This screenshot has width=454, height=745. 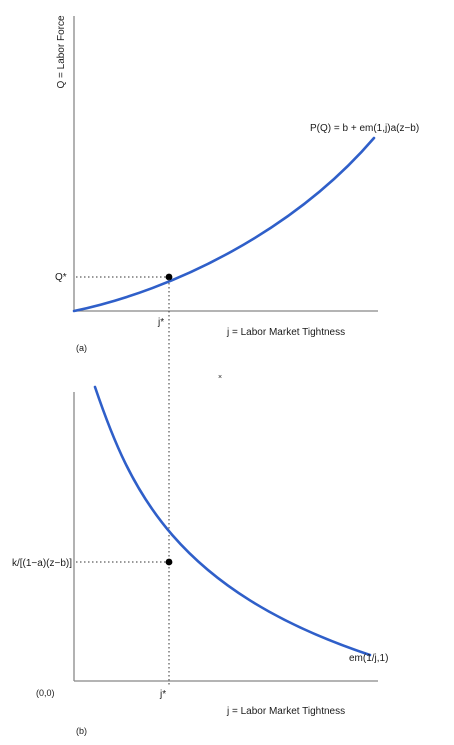 What do you see at coordinates (42, 563) in the screenshot?
I see `panel-b-level-label: k/[(1−a)(z−b)]` at bounding box center [42, 563].